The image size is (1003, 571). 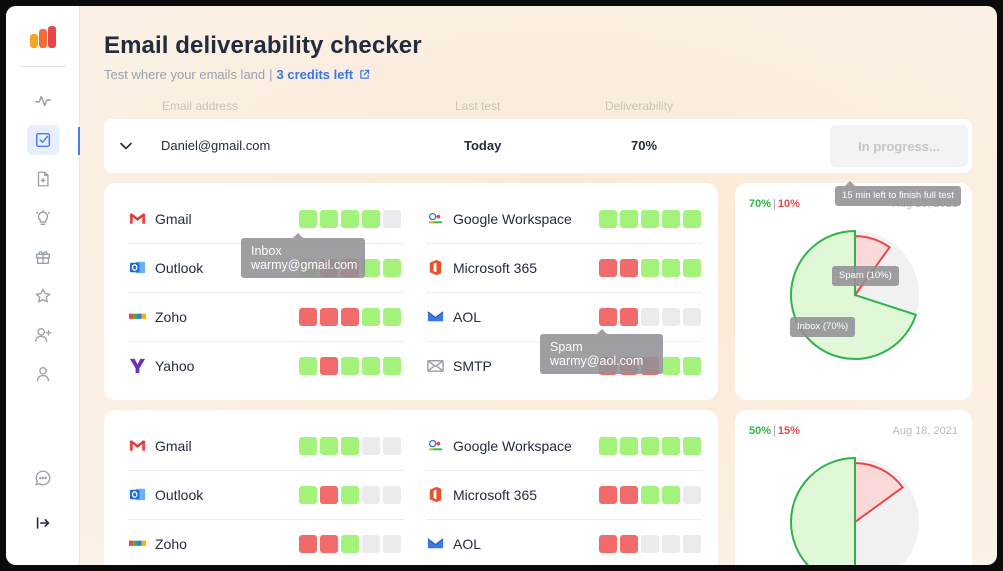 I want to click on nav-favorites, so click(x=43, y=296).